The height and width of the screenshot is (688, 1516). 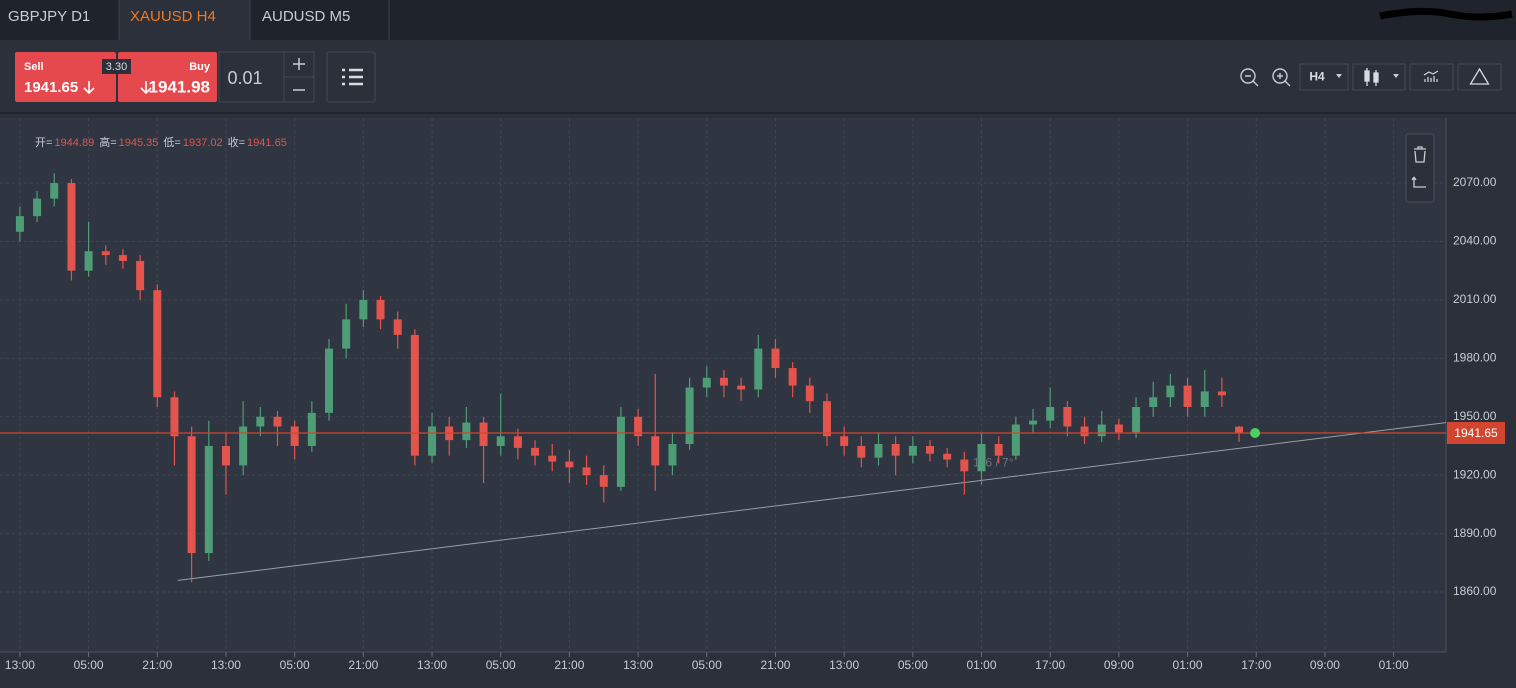 What do you see at coordinates (236, 142) in the screenshot?
I see `ohlc-label: 收=` at bounding box center [236, 142].